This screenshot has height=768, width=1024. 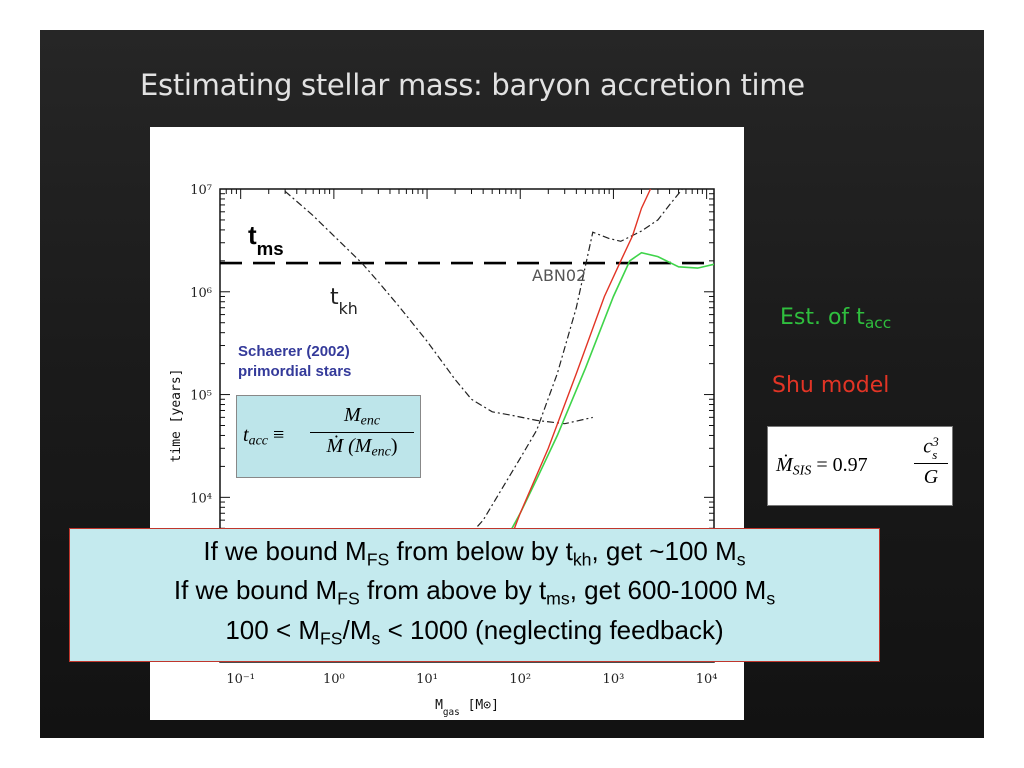 I want to click on x-tick-label: 10⁰, so click(x=334, y=679).